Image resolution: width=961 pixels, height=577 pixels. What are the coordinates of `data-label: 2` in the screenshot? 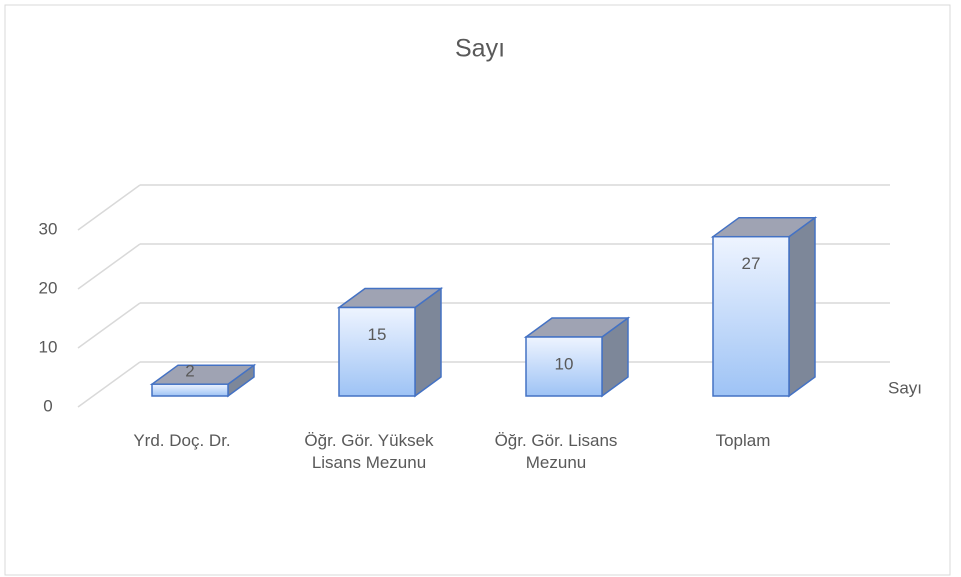 It's located at (189, 371).